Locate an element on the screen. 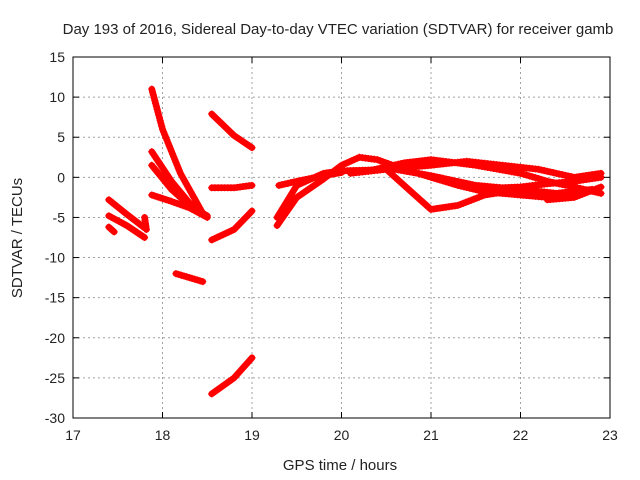  y-tick-label: -30 is located at coordinates (55, 418).